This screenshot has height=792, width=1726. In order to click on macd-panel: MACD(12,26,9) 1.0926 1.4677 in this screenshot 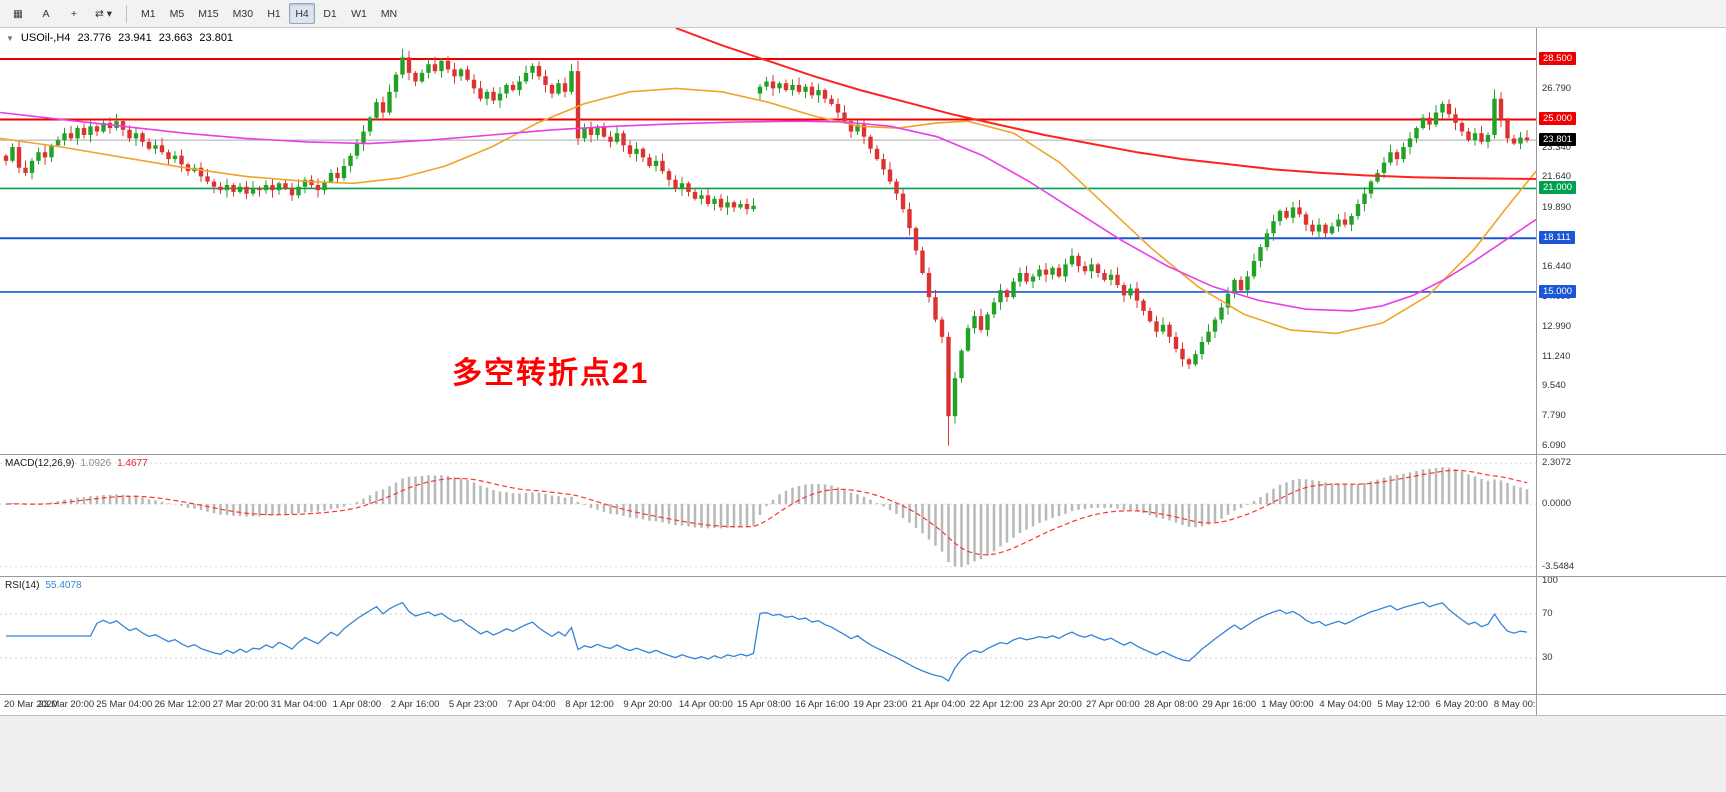, I will do `click(768, 516)`.